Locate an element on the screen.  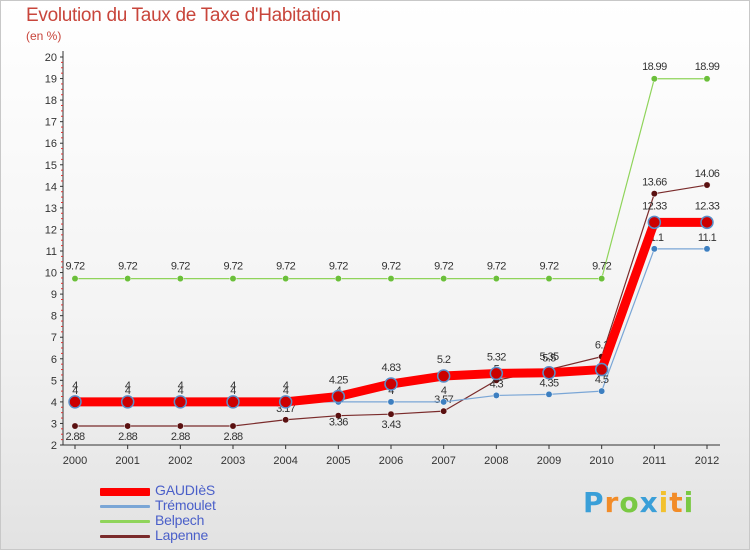
y-tick-label: 14 is located at coordinates (51, 187).